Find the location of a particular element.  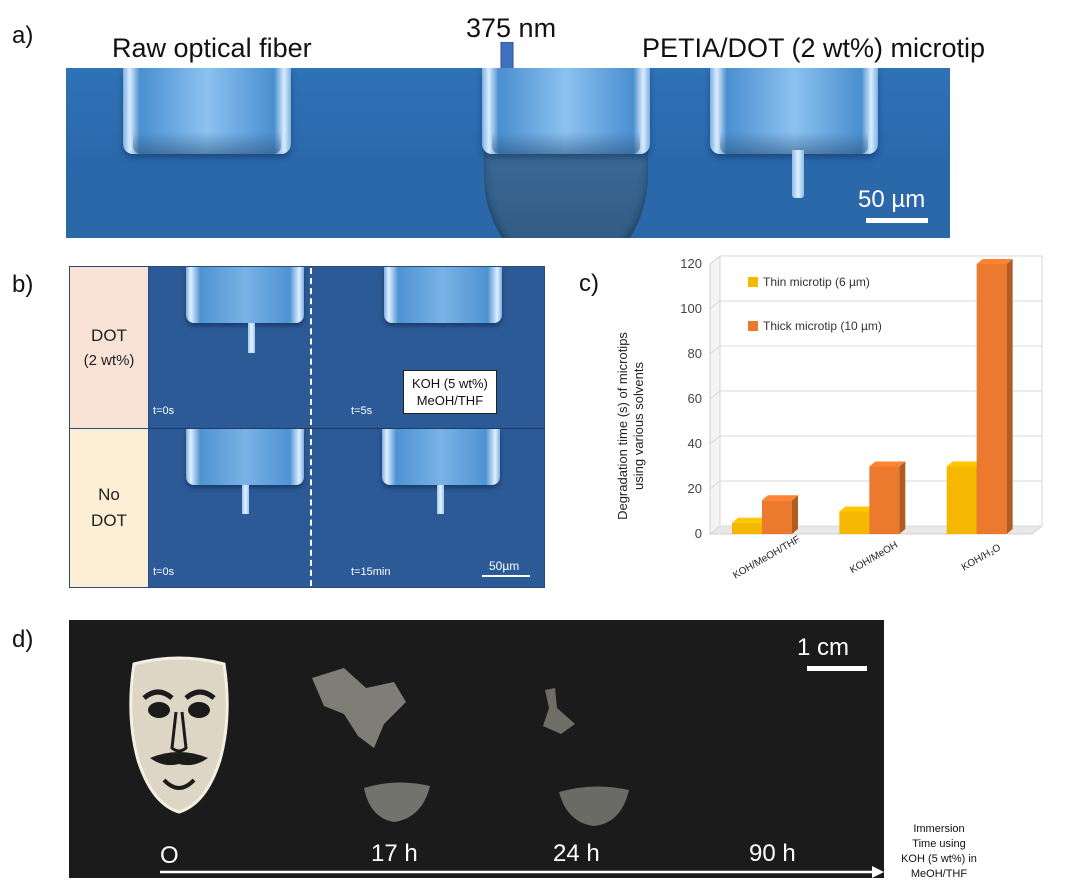

row-nodot-label: No DOT is located at coordinates (109, 508).